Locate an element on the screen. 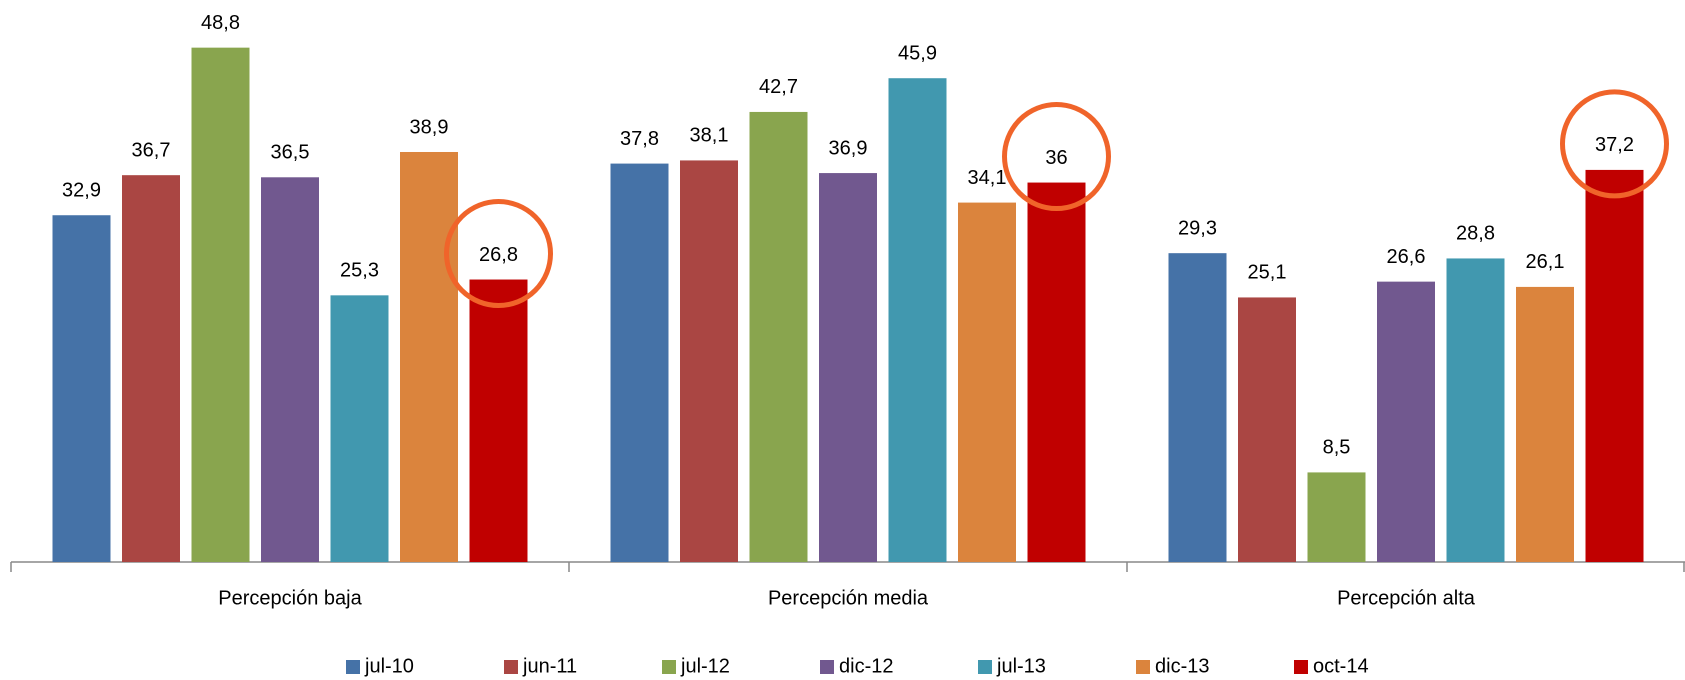 The height and width of the screenshot is (680, 1685). x-tick-label: Percepción alta is located at coordinates (1406, 598).